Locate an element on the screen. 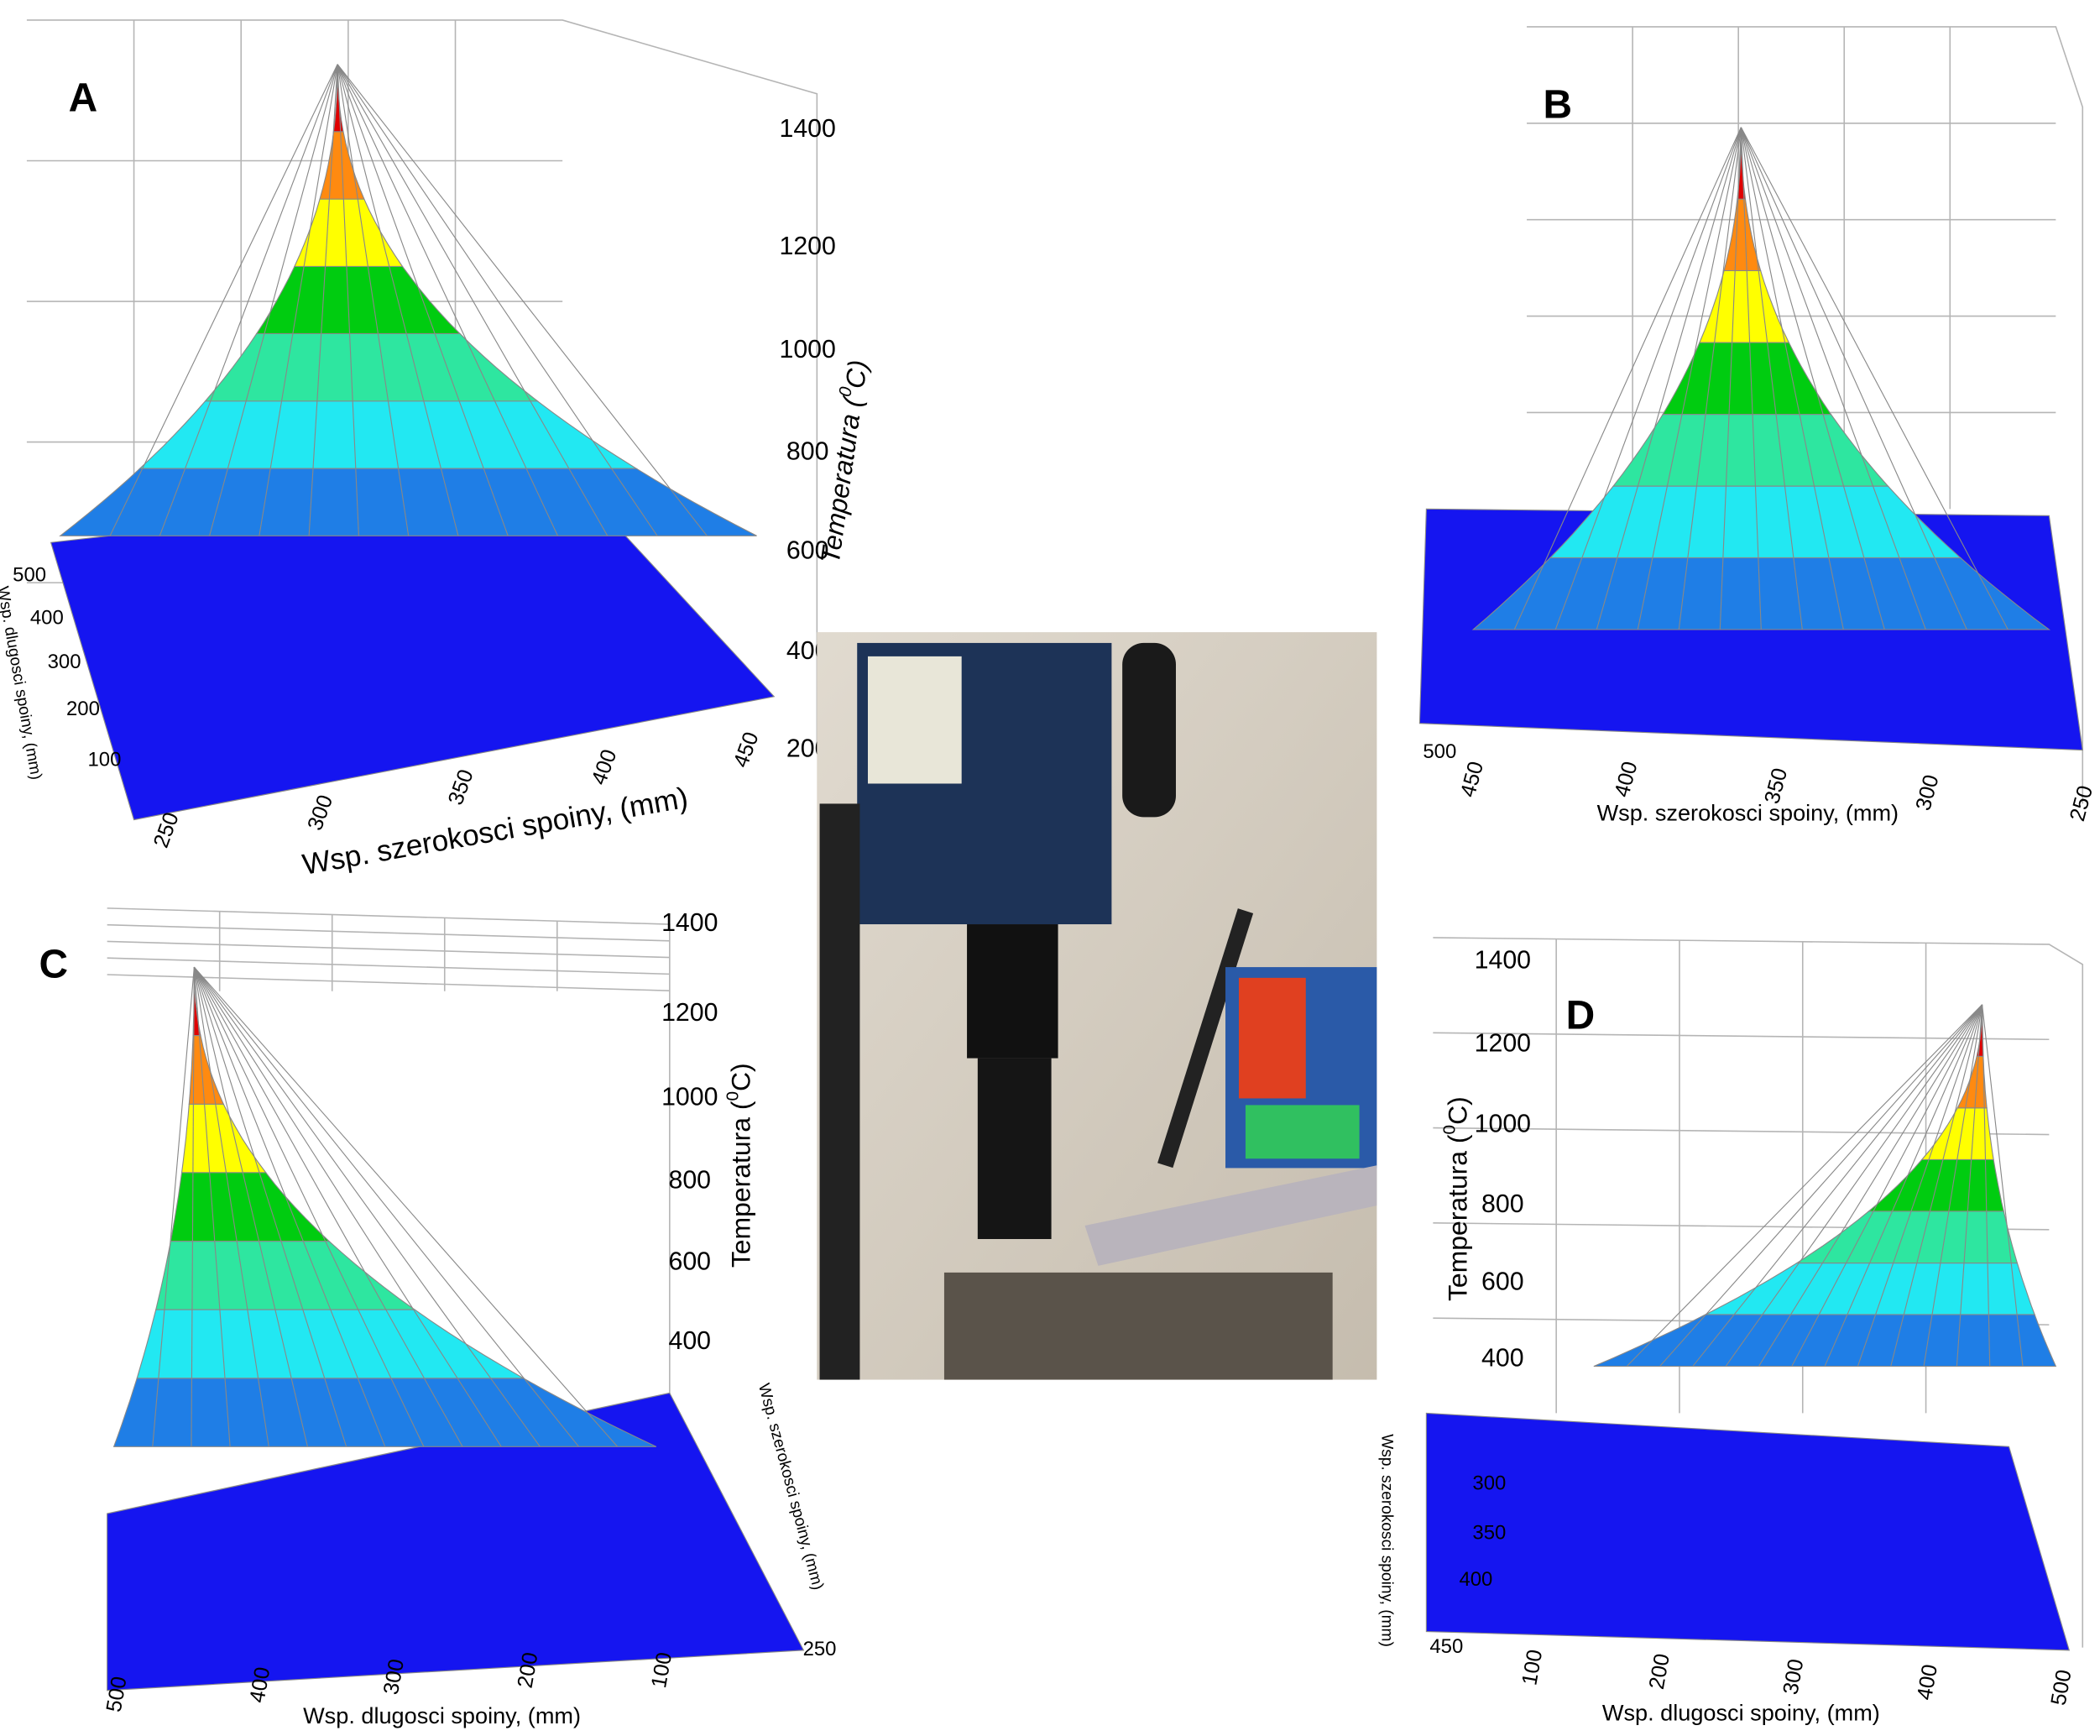 The image size is (2100, 1736). camera-lens is located at coordinates (1013, 991).